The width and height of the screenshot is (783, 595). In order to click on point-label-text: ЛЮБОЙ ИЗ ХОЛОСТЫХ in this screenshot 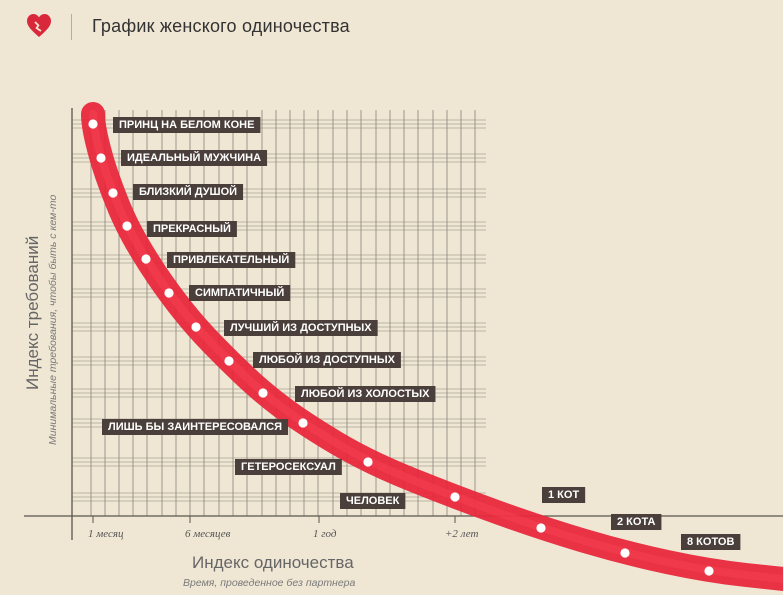, I will do `click(365, 393)`.